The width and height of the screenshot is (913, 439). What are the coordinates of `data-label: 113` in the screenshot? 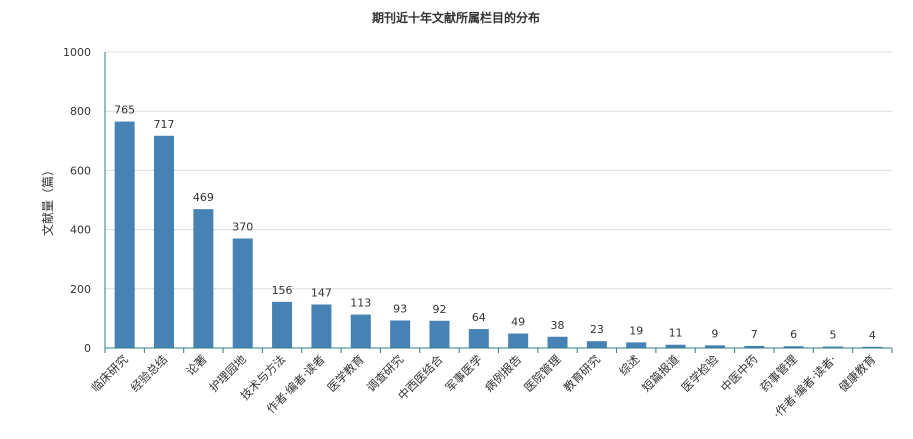 It's located at (360, 303).